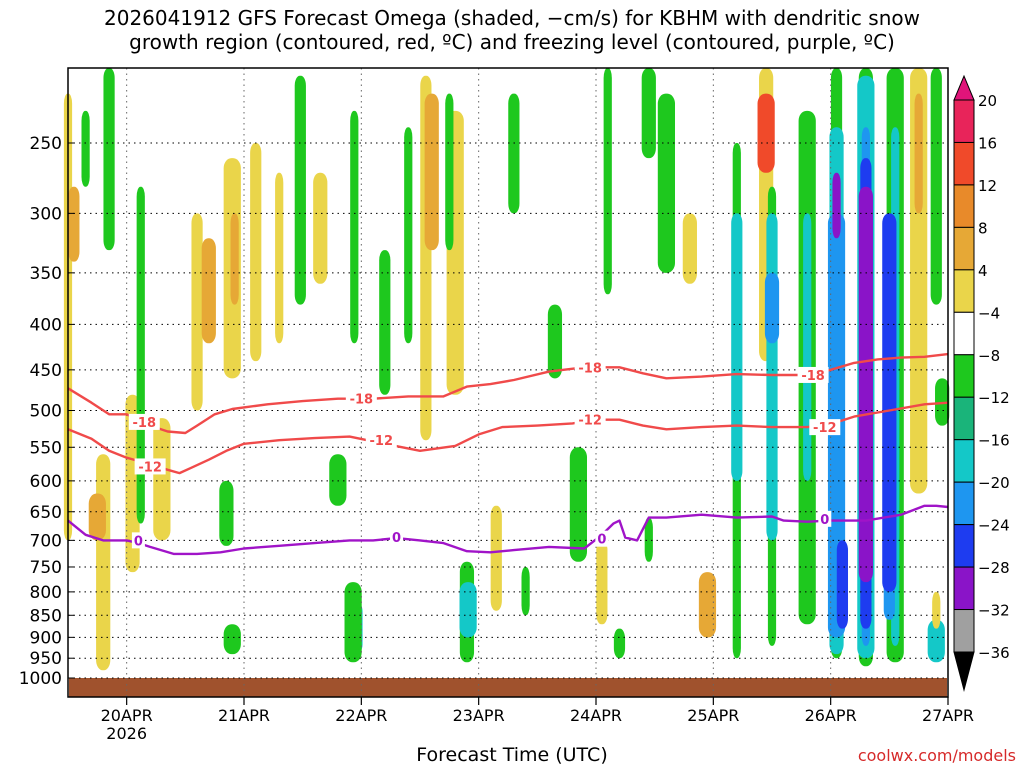 The height and width of the screenshot is (768, 1024). What do you see at coordinates (987, 101) in the screenshot?
I see `colorbar-label: 20` at bounding box center [987, 101].